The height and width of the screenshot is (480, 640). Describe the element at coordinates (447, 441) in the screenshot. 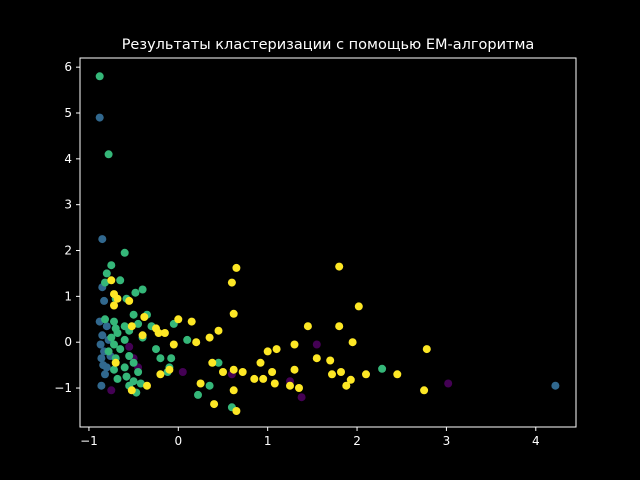

I see `x-tick-label: 3` at that location.